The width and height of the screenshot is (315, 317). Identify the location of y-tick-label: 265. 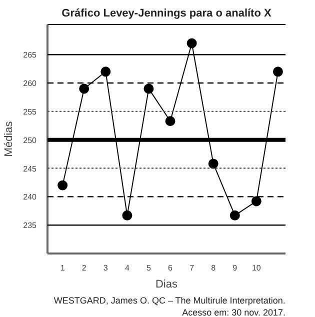
(30, 55).